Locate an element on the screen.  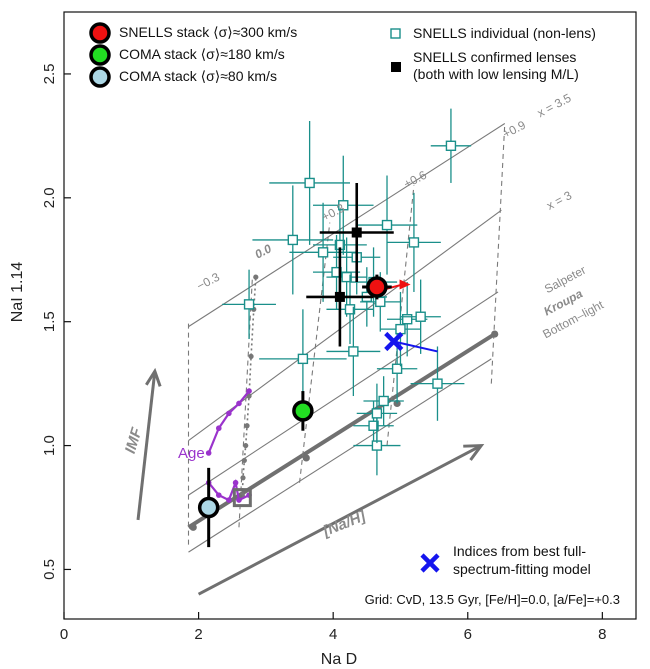
grid-line-x3.5 is located at coordinates (347, 225).